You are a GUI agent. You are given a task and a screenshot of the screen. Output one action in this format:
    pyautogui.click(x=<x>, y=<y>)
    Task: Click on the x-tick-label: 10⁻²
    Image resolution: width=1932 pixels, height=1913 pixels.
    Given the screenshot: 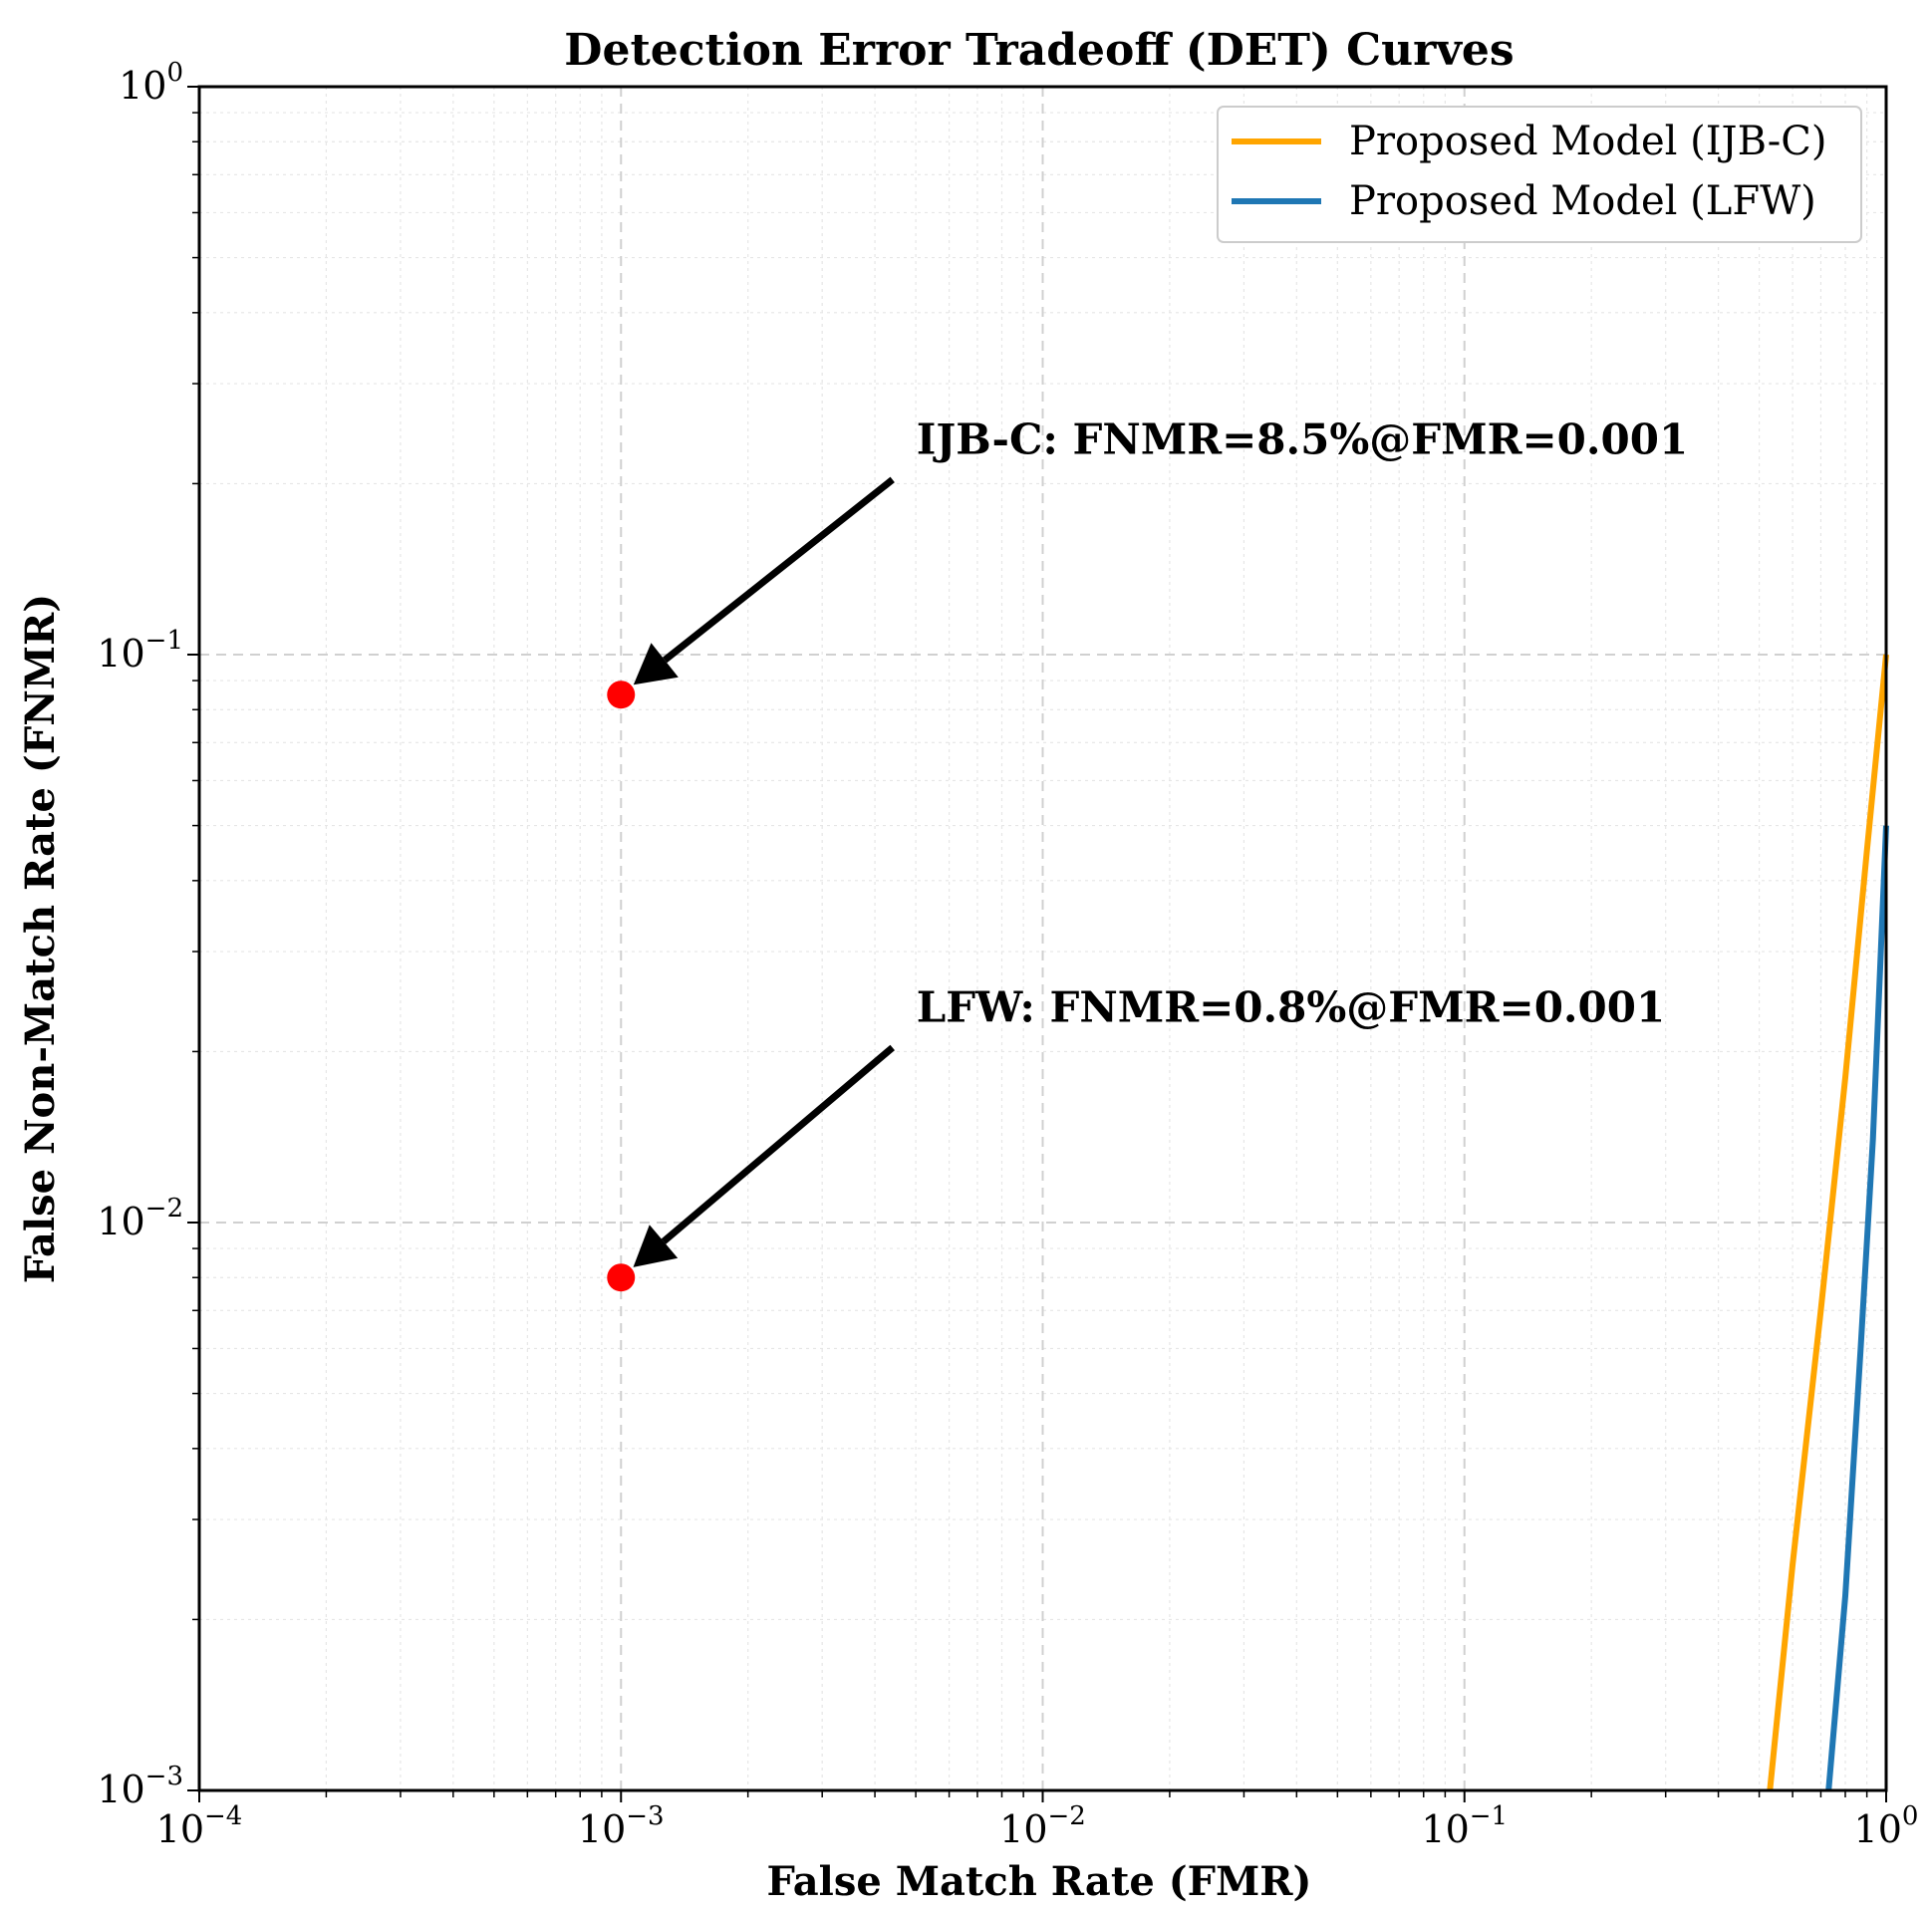 What is the action you would take?
    pyautogui.click(x=1042, y=1826)
    